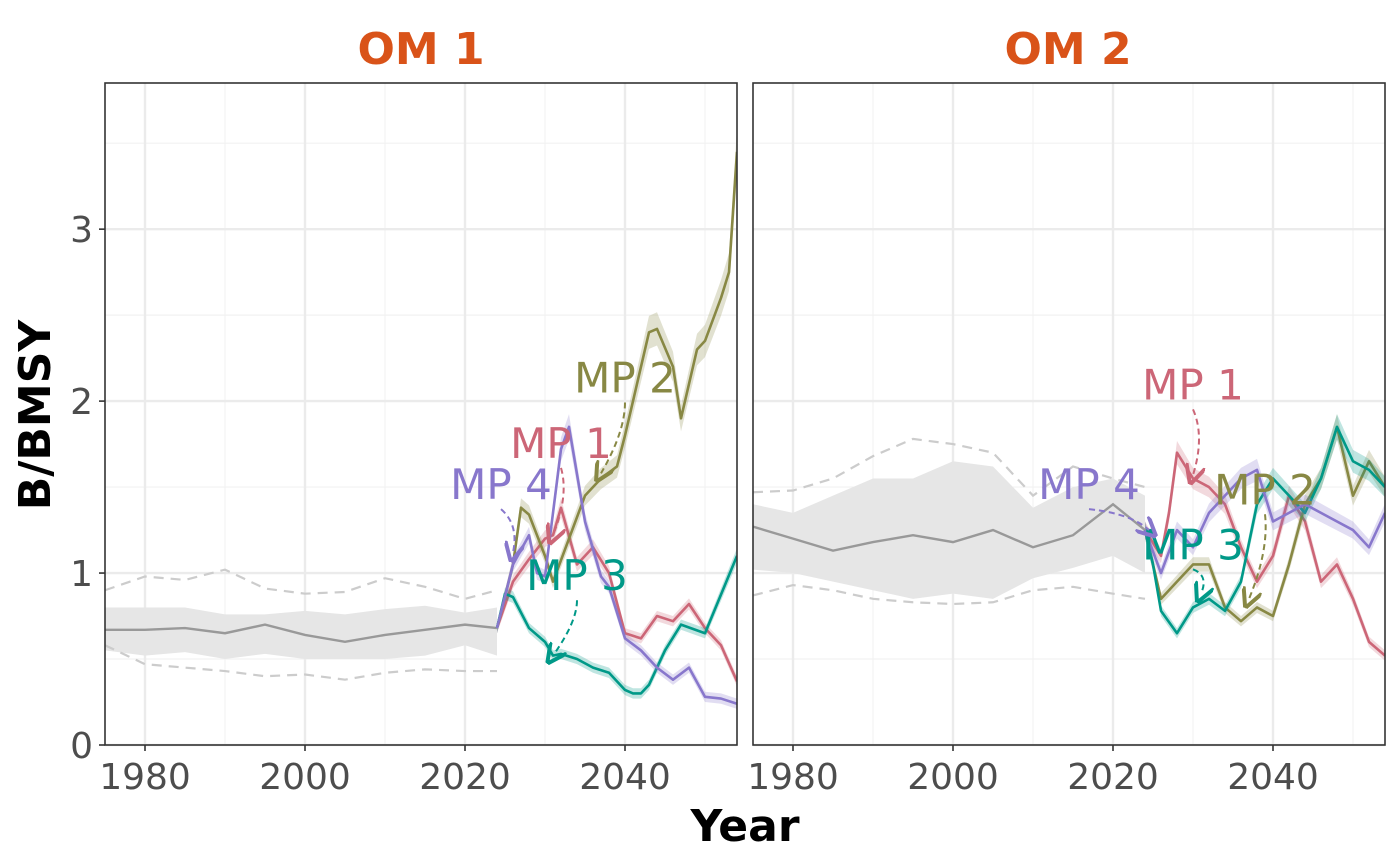 The width and height of the screenshot is (1400, 866). What do you see at coordinates (81, 574) in the screenshot?
I see `y-tick-label: 1` at bounding box center [81, 574].